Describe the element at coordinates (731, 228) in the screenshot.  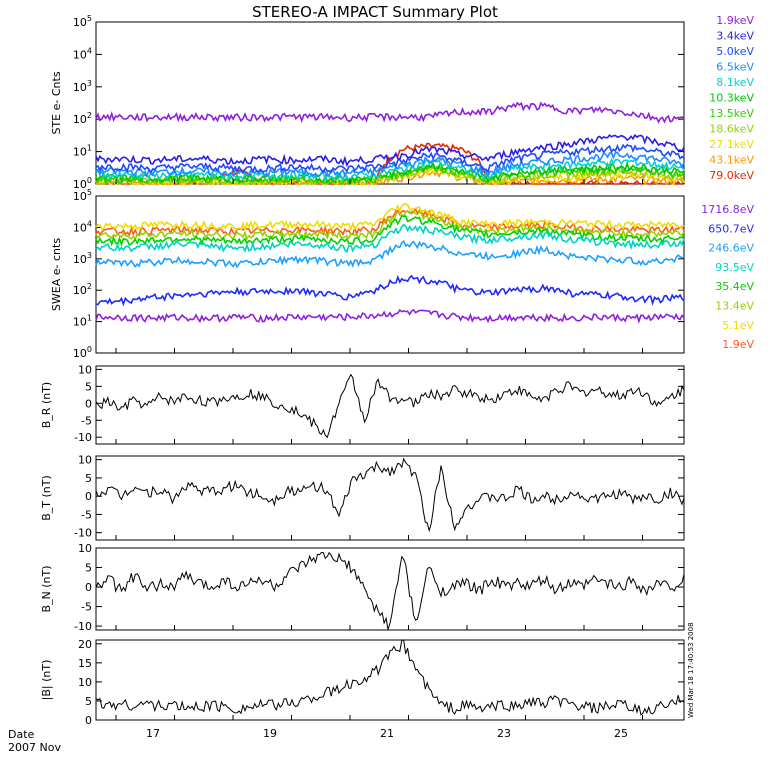
I see `legend-entry: 650.7eV` at that location.